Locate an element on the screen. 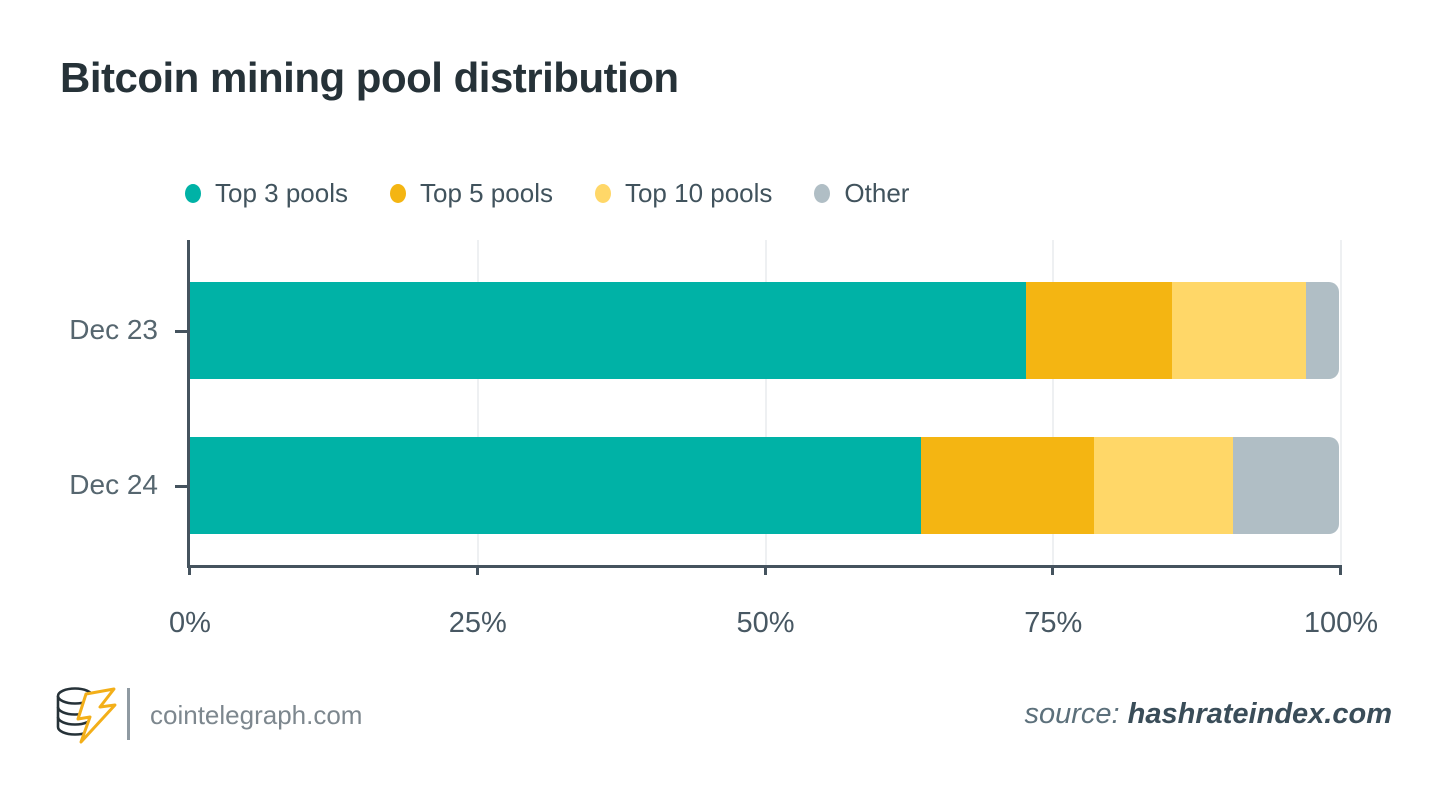 The height and width of the screenshot is (796, 1450). legend-item-top-10-pools: Top 10 pools is located at coordinates (683, 193).